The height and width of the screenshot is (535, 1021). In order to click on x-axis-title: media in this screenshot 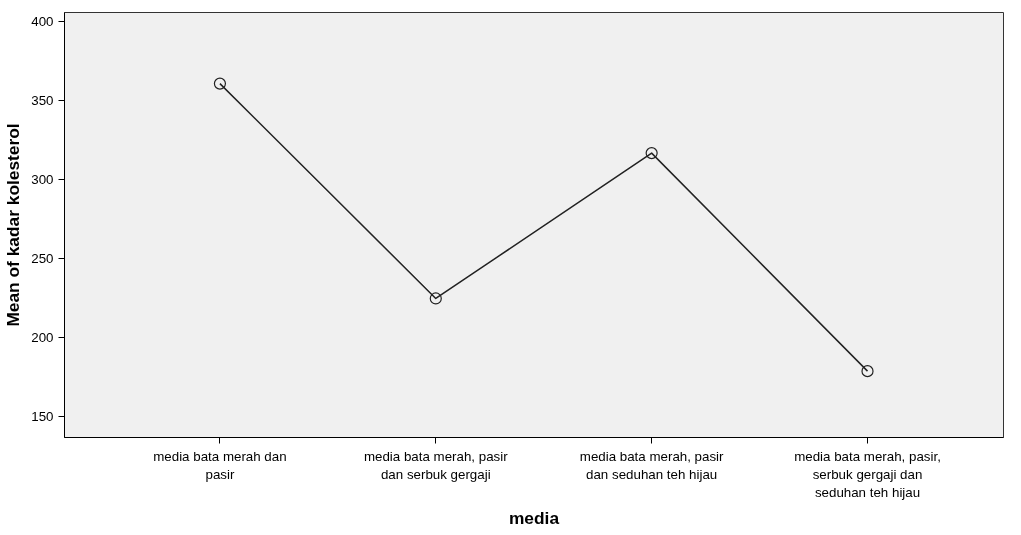, I will do `click(534, 517)`.